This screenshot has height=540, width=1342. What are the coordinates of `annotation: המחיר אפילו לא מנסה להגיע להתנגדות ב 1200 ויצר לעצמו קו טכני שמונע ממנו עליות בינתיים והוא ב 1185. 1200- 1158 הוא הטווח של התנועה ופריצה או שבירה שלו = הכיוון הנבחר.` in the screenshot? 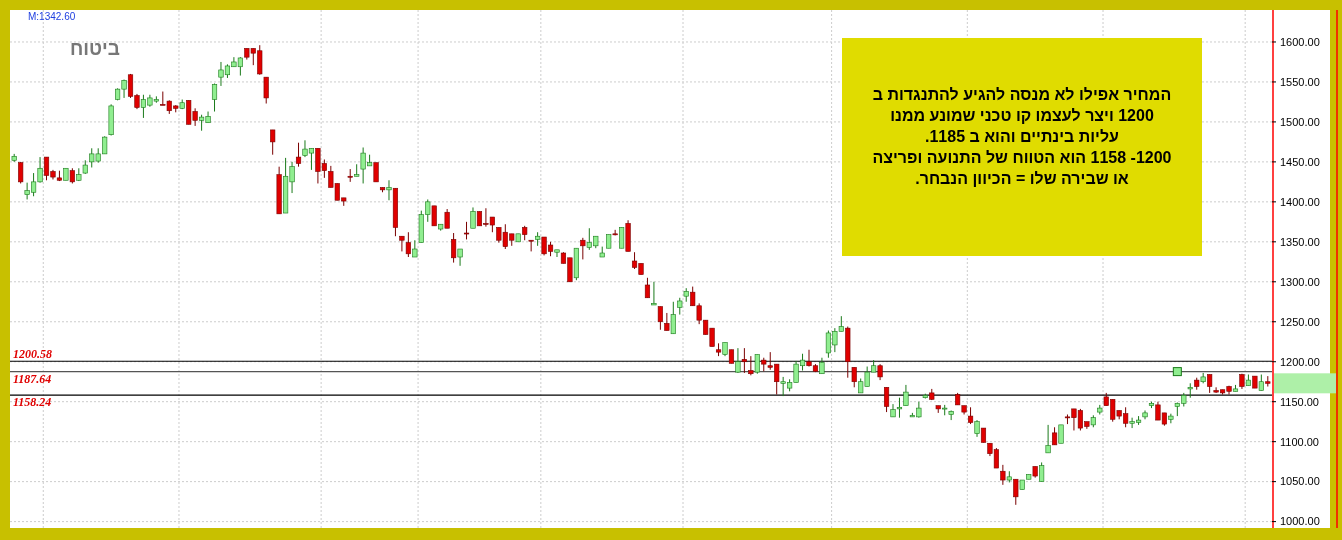 It's located at (1022, 136).